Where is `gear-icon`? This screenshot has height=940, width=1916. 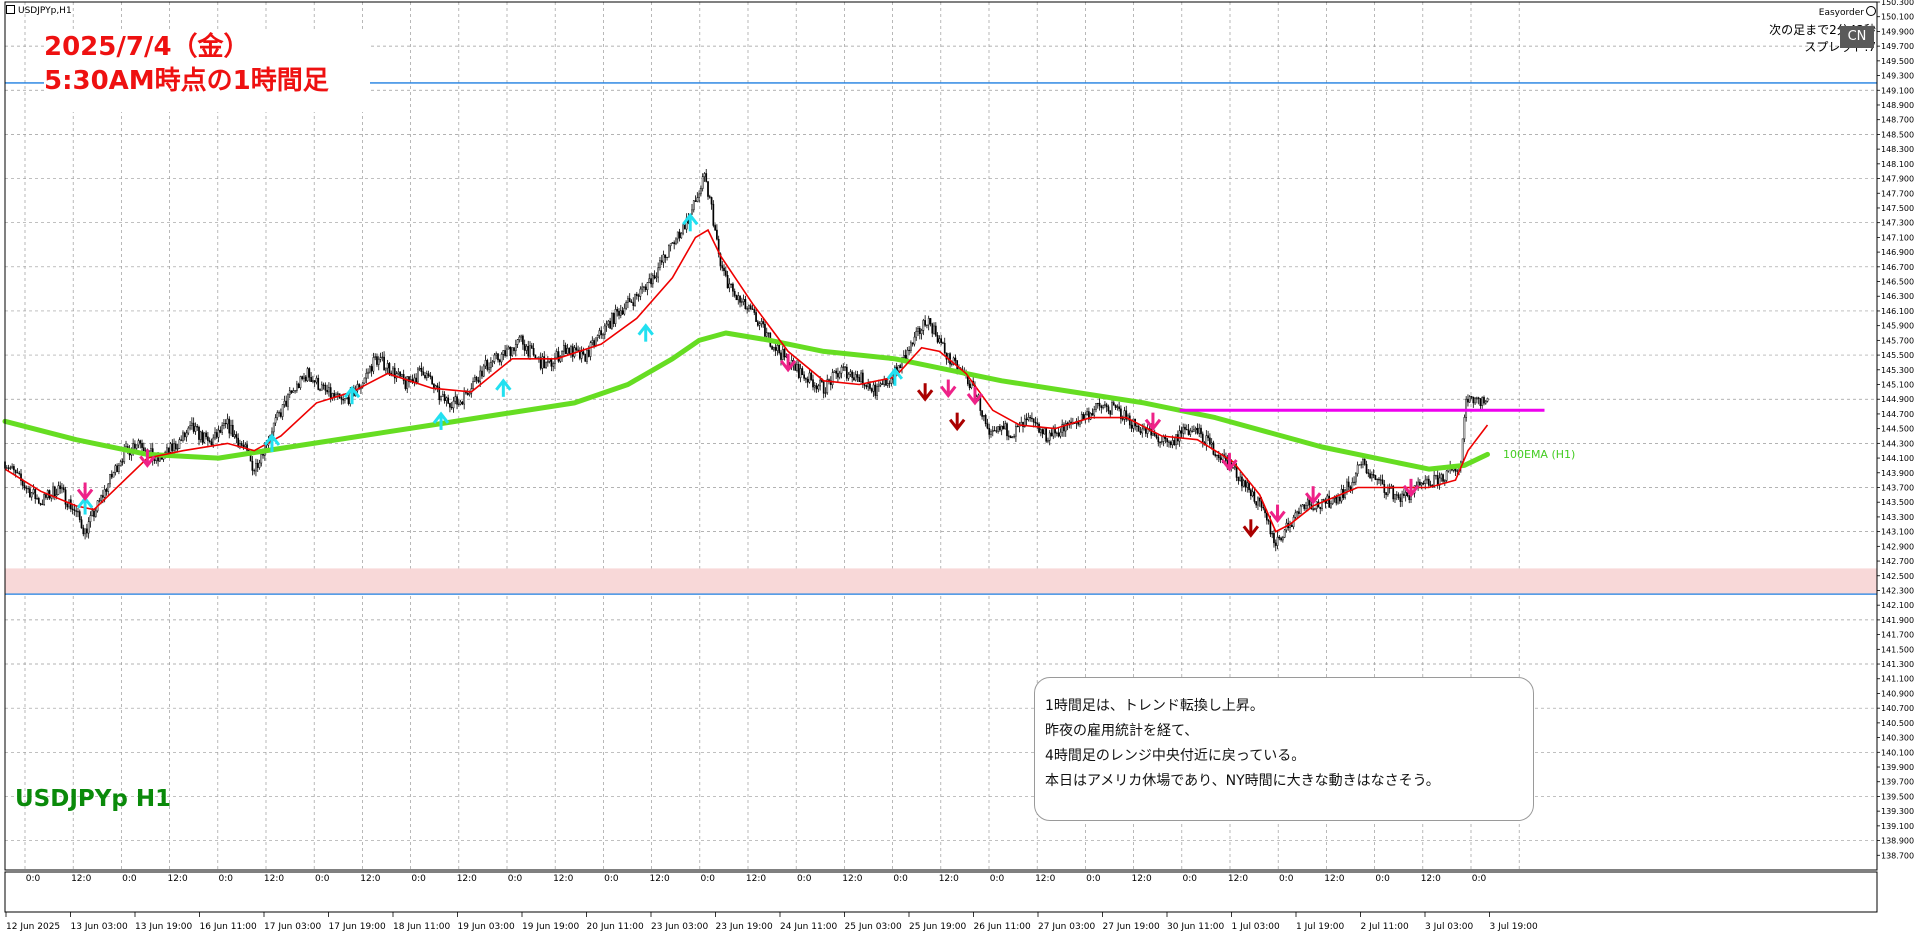
gear-icon is located at coordinates (1871, 11).